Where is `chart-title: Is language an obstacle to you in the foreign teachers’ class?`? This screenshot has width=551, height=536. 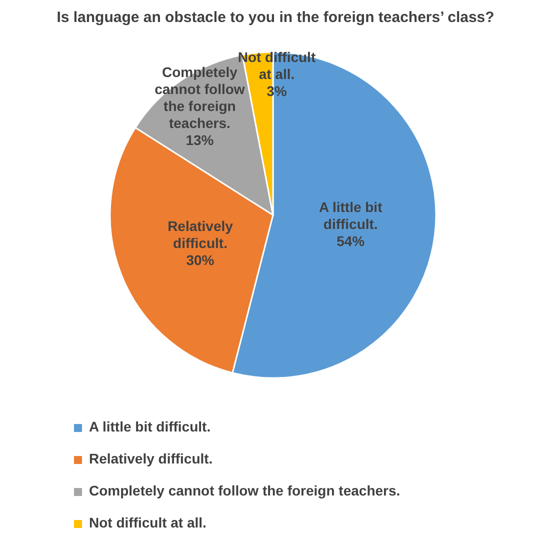
chart-title: Is language an obstacle to you in the foreign teachers’ class? is located at coordinates (275, 17).